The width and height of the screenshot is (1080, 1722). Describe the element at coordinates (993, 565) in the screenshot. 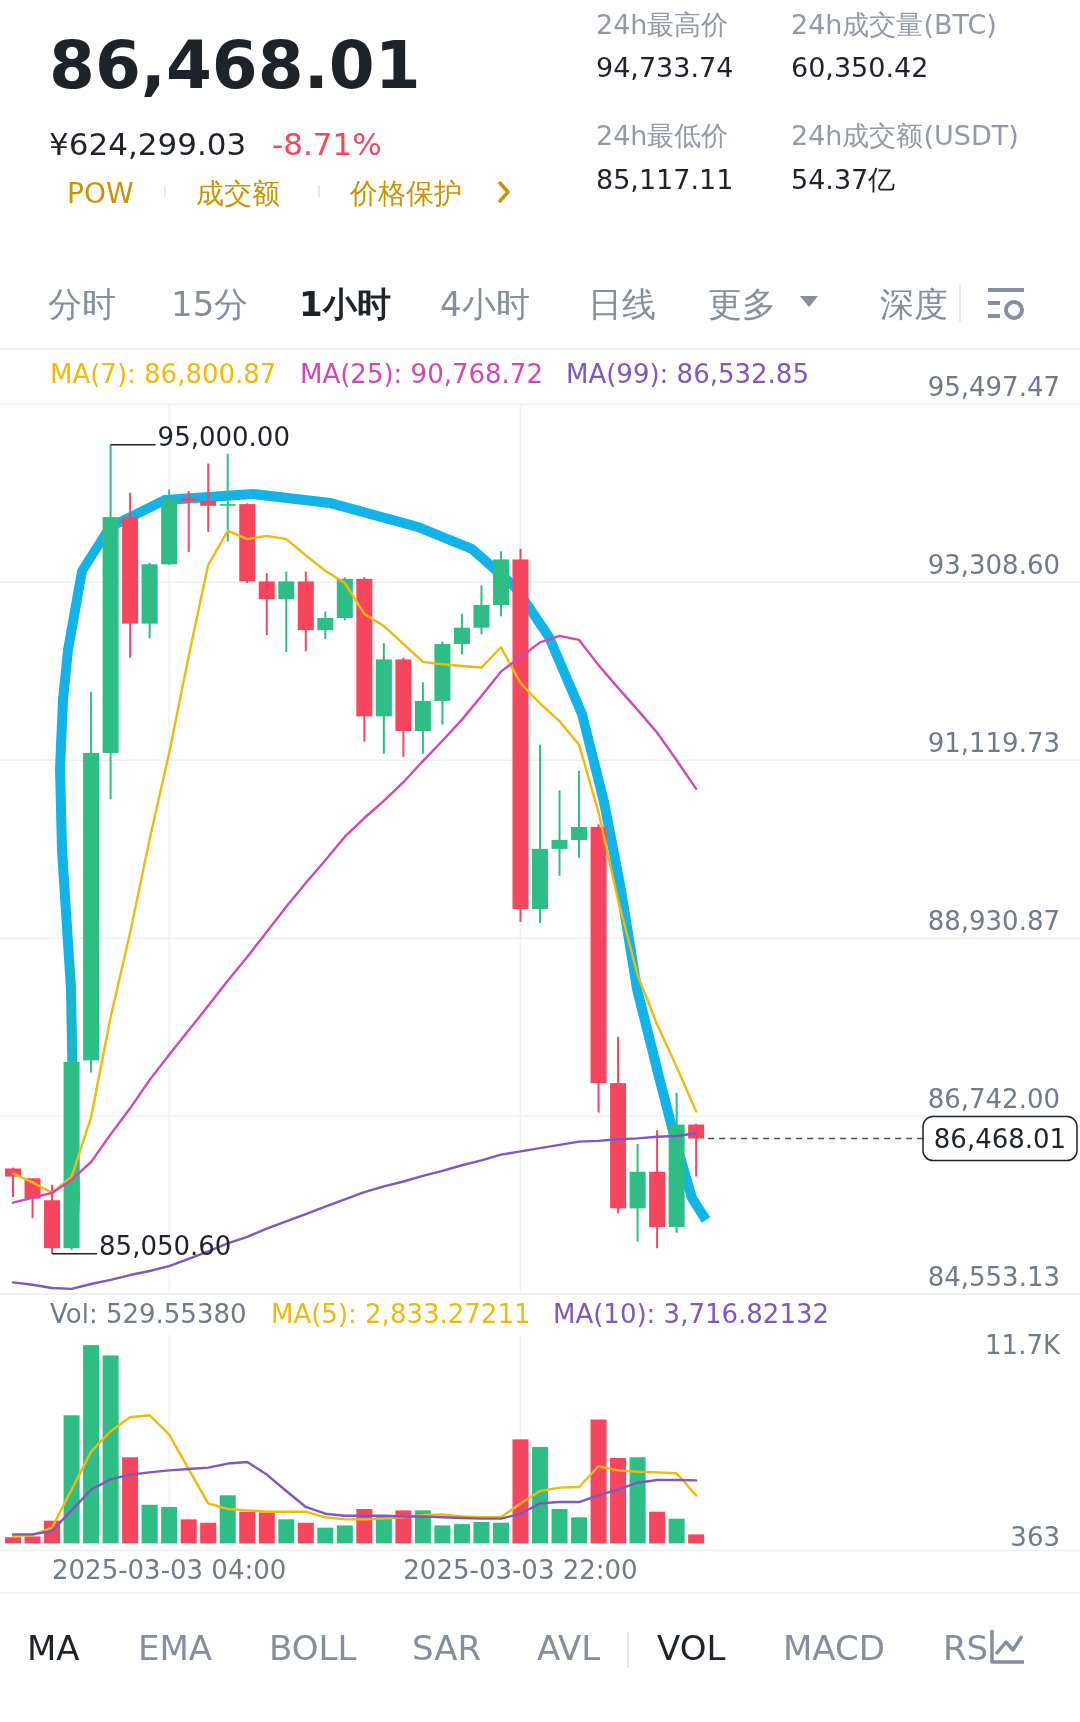

I see `y-tick-label: 93,308.60` at that location.